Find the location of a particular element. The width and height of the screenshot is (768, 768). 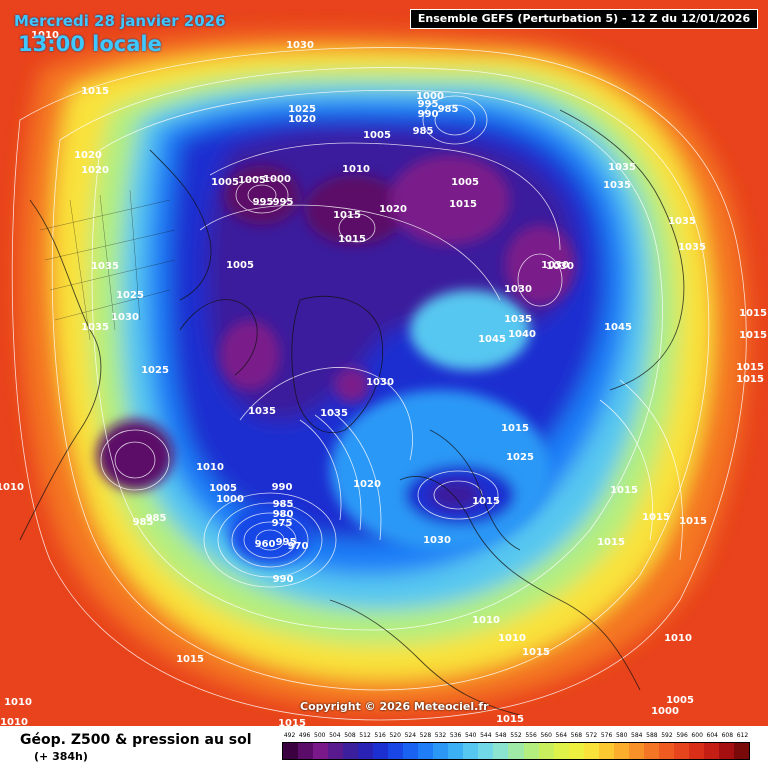

coastline-greenland is located at coordinates (337, 364).